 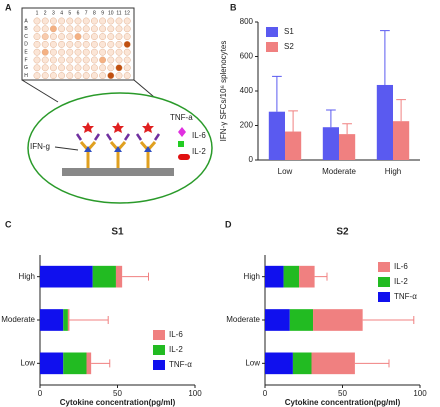 What do you see at coordinates (26, 68) in the screenshot?
I see `plate-row: G` at bounding box center [26, 68].